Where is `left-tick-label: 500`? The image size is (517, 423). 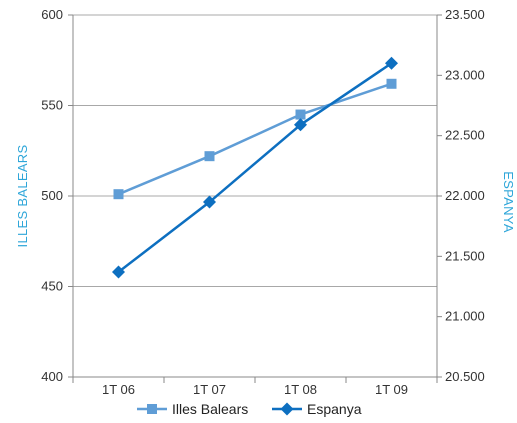 left-tick-label: 500 is located at coordinates (52, 195).